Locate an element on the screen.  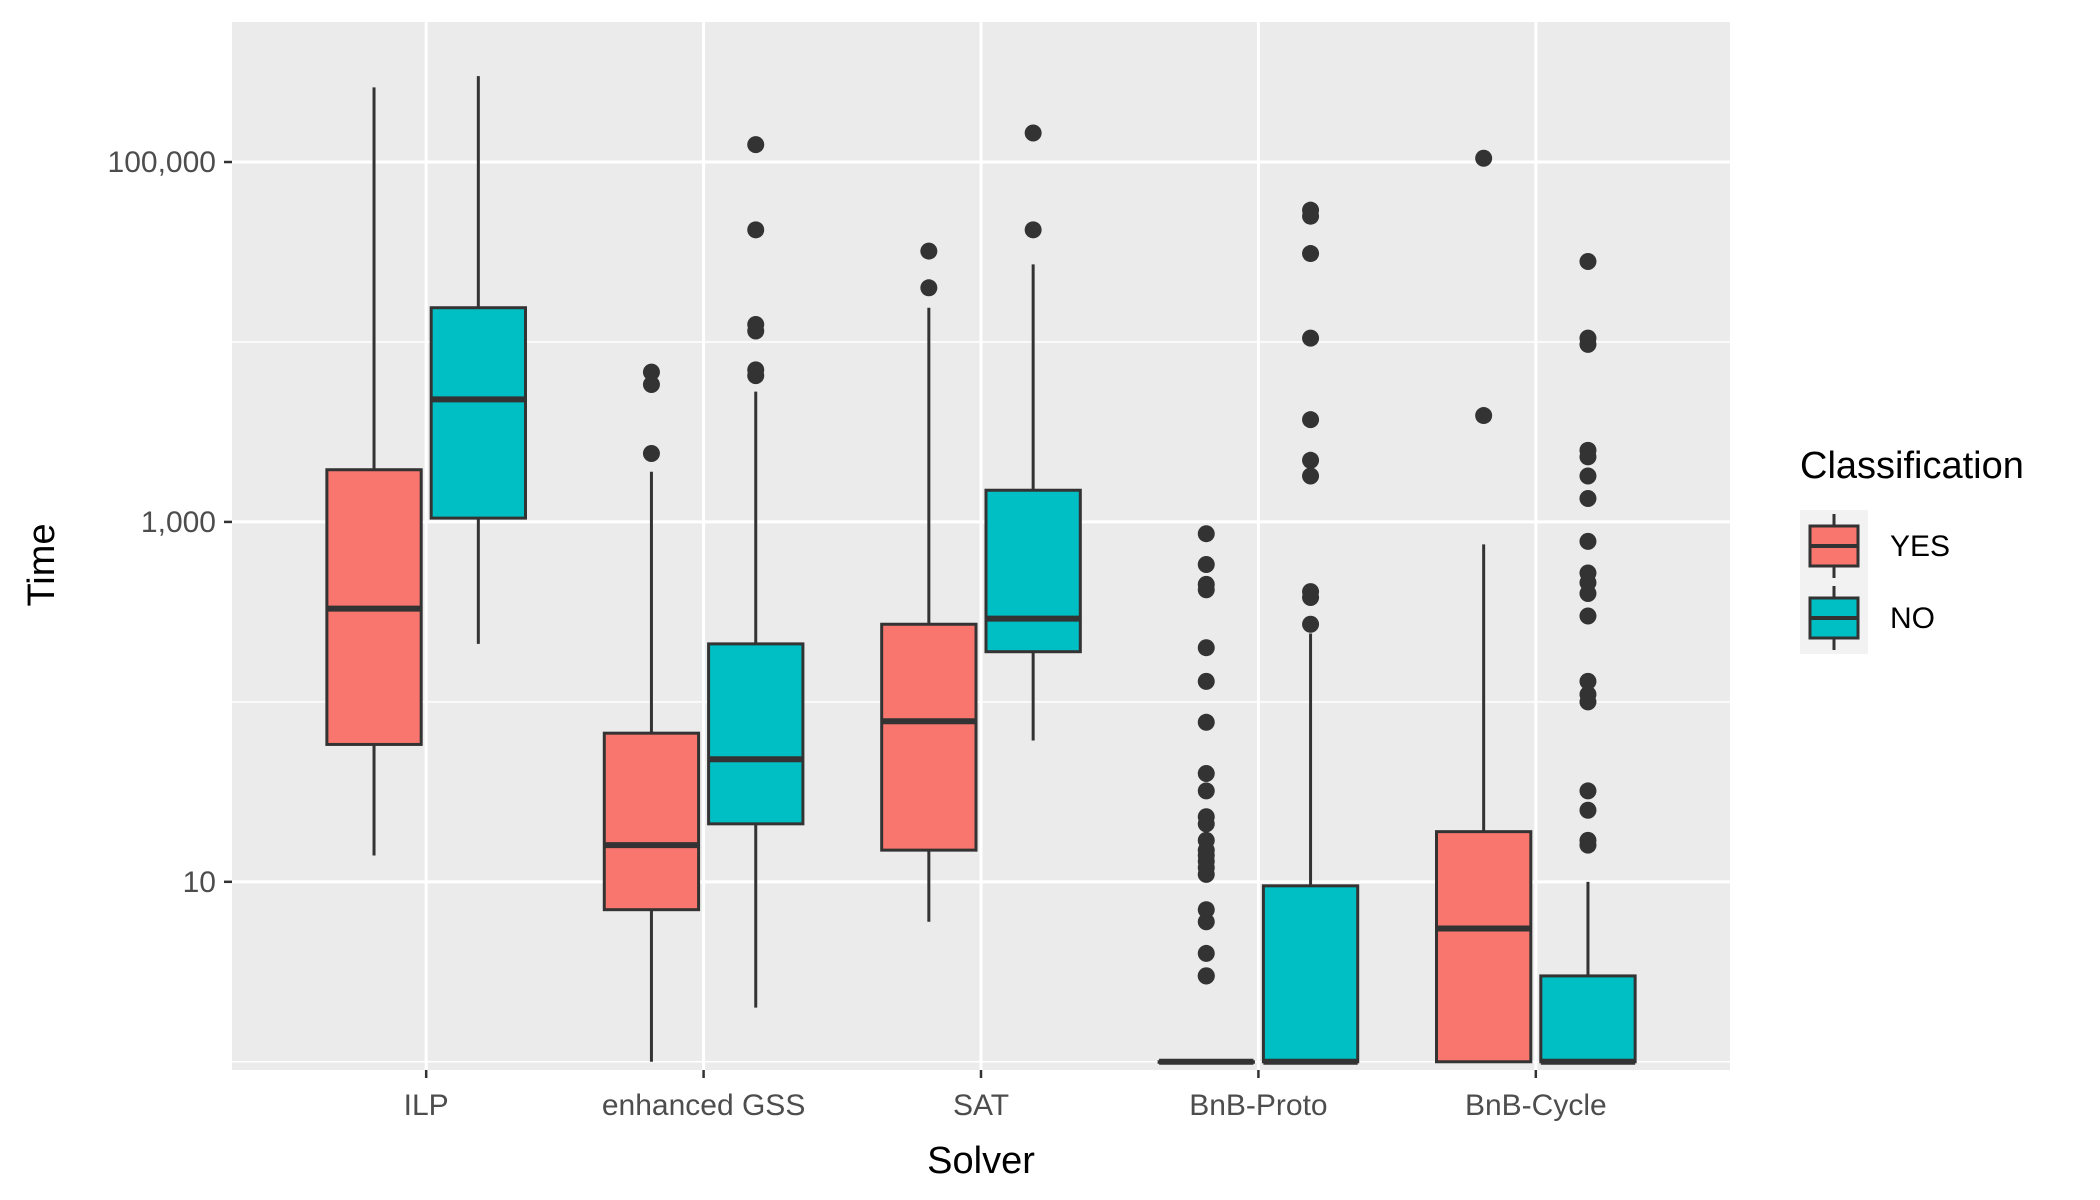
legend-key-no: NO is located at coordinates (1867, 618).